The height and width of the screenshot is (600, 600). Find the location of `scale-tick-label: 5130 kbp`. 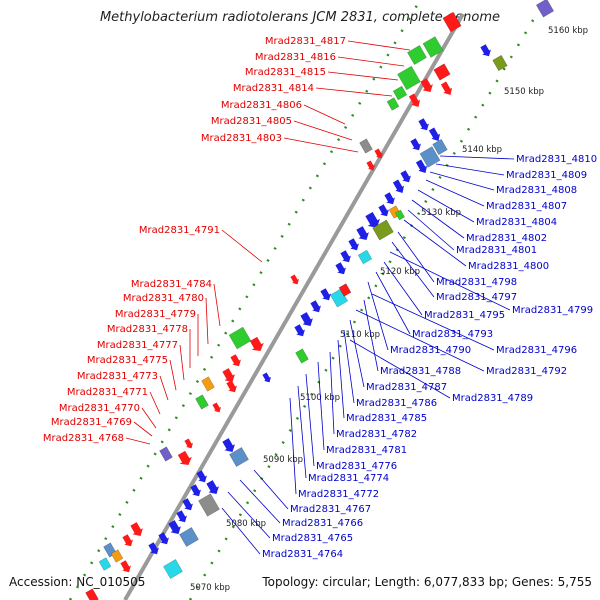

scale-tick-label: 5130 kbp is located at coordinates (441, 213).